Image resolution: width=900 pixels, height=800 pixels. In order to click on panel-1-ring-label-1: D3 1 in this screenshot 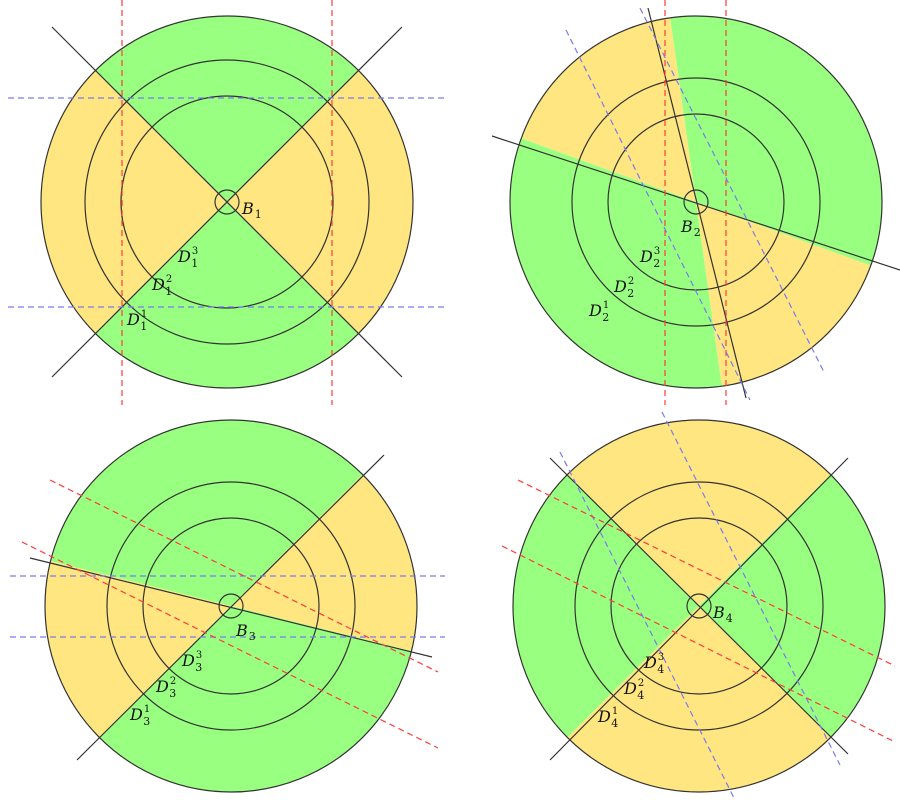, I will do `click(187, 258)`.